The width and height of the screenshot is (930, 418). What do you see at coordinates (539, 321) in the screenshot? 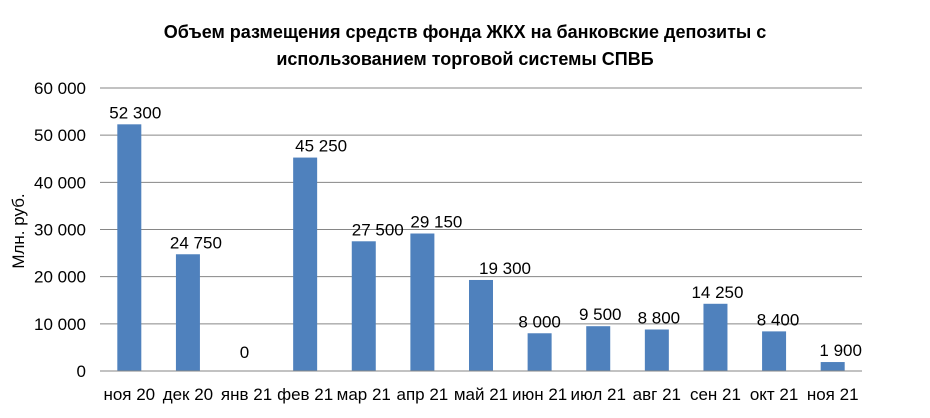
I see `data-label: 8 000` at bounding box center [539, 321].